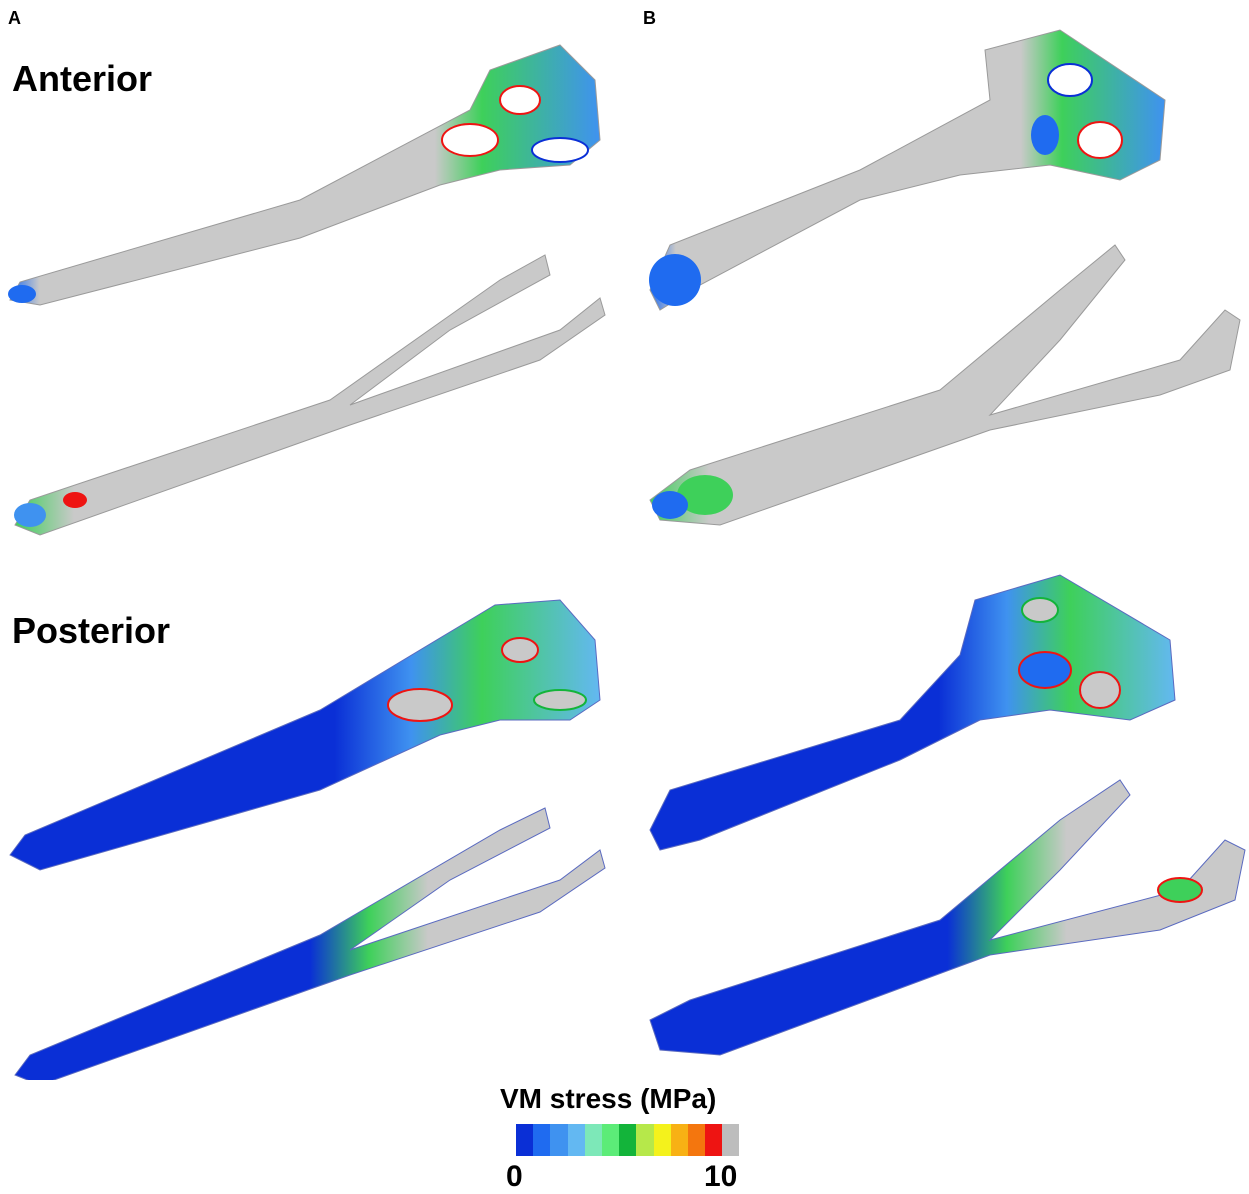 The height and width of the screenshot is (1194, 1249). Describe the element at coordinates (947, 917) in the screenshot. I see `mandible-b-posterior` at that location.